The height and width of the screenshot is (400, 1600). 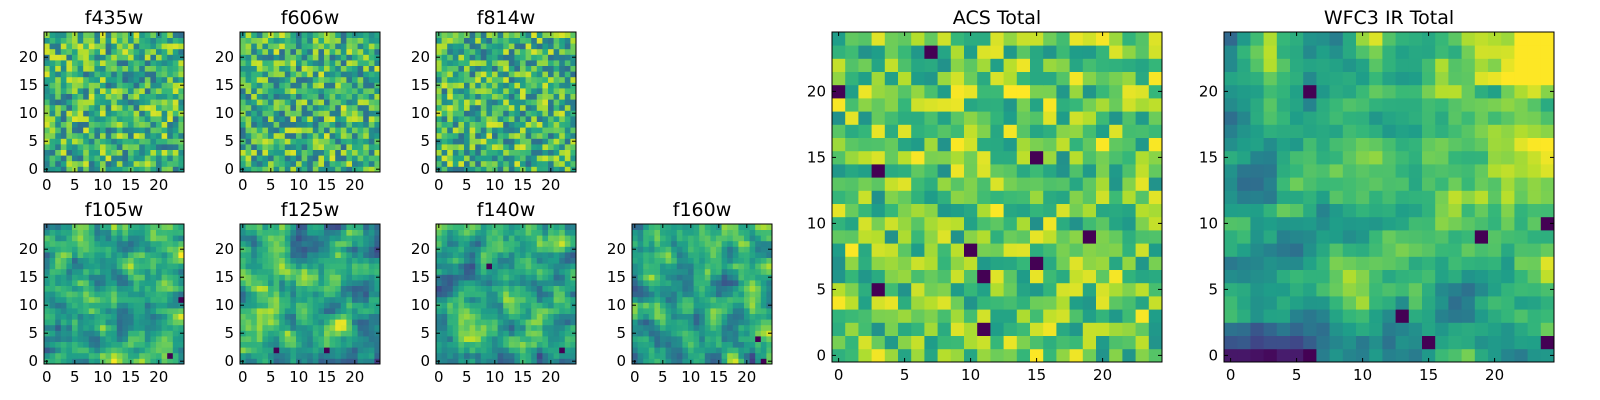 What do you see at coordinates (663, 377) in the screenshot?
I see `x-tick-label: 5` at bounding box center [663, 377].